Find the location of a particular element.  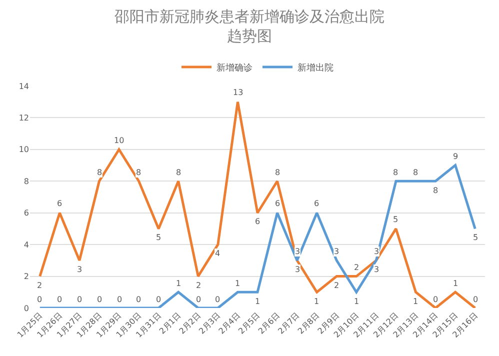

data-label: 9 is located at coordinates (455, 156).